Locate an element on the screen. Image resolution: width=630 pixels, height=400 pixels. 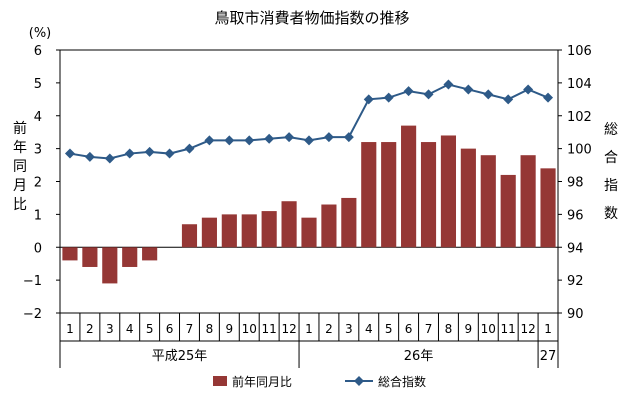
left-axis-label-char: 前 is located at coordinates (20, 128).